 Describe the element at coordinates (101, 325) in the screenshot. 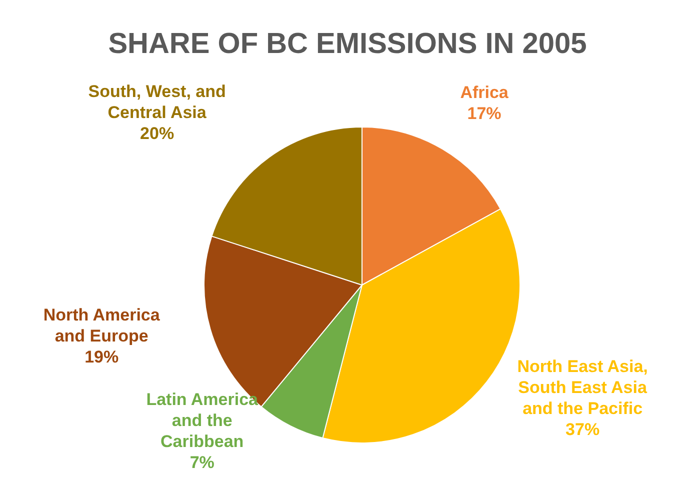

I see `slice-label: North America and Europe` at that location.